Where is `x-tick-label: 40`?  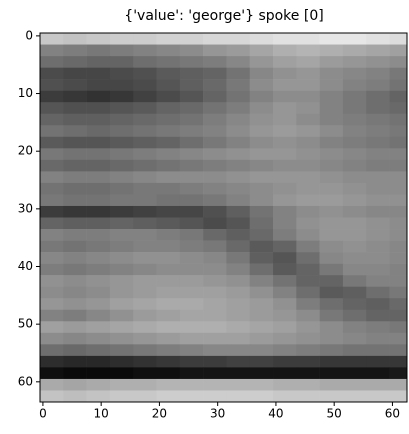
x-tick-label: 40 is located at coordinates (275, 414).